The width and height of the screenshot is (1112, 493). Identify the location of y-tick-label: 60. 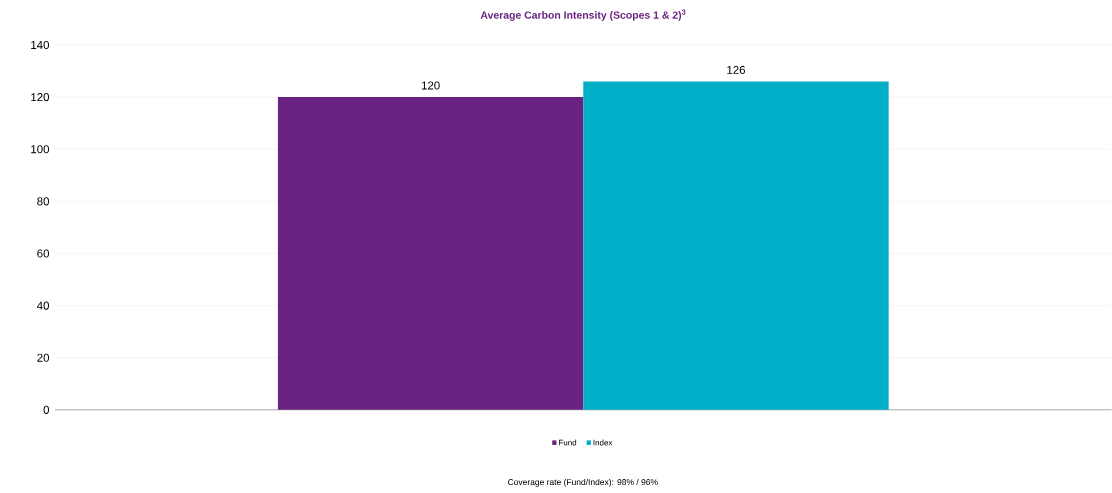
(43, 253).